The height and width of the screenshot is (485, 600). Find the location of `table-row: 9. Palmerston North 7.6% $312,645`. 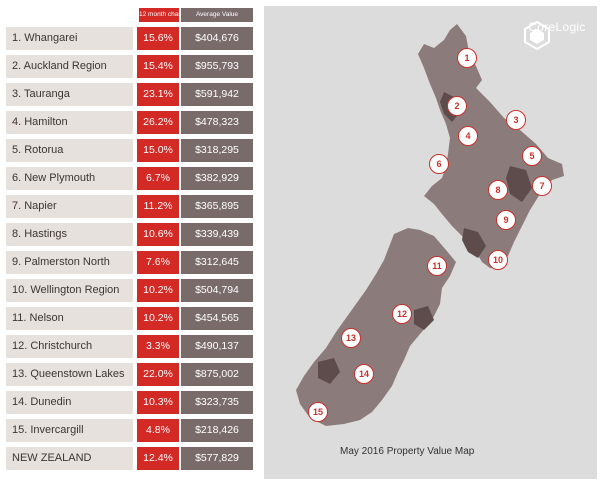

table-row: 9. Palmerston North 7.6% $312,645 is located at coordinates (134, 262).